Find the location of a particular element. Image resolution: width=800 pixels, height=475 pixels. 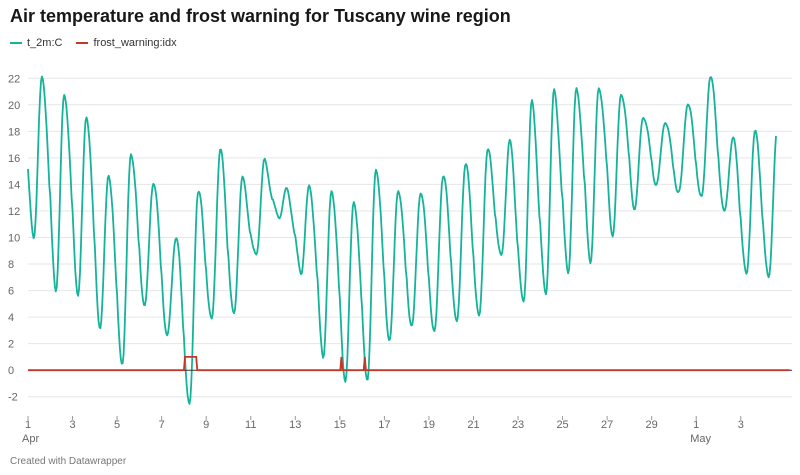

x-tick-label: 21 is located at coordinates (473, 425).